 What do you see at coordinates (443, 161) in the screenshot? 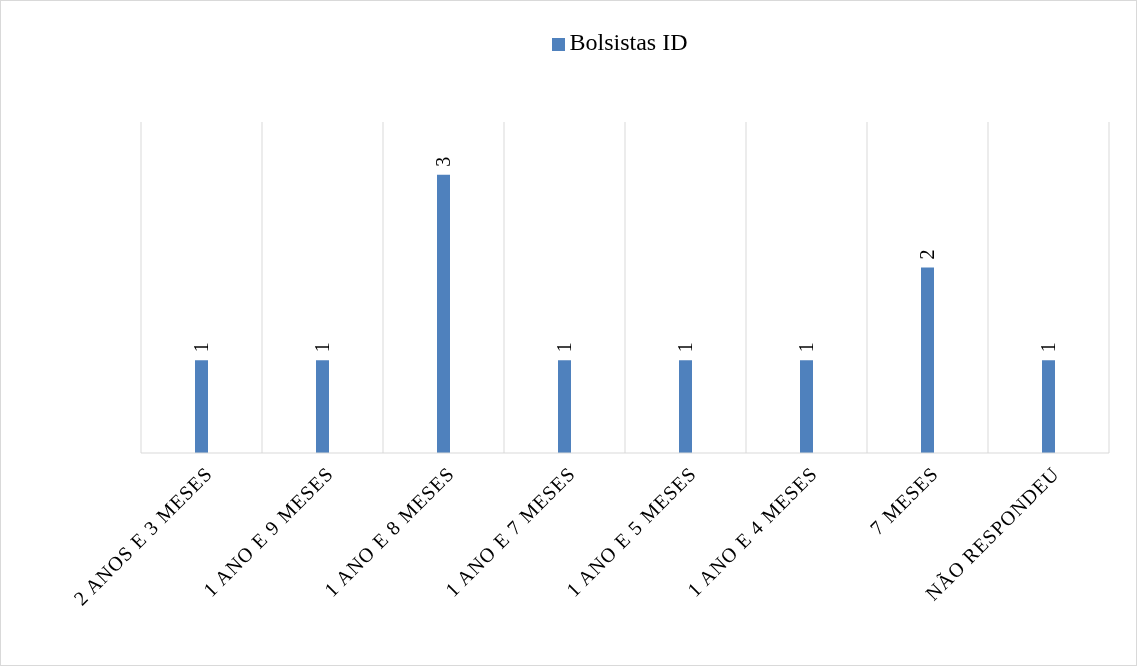
I see `data-label: 3` at bounding box center [443, 161].